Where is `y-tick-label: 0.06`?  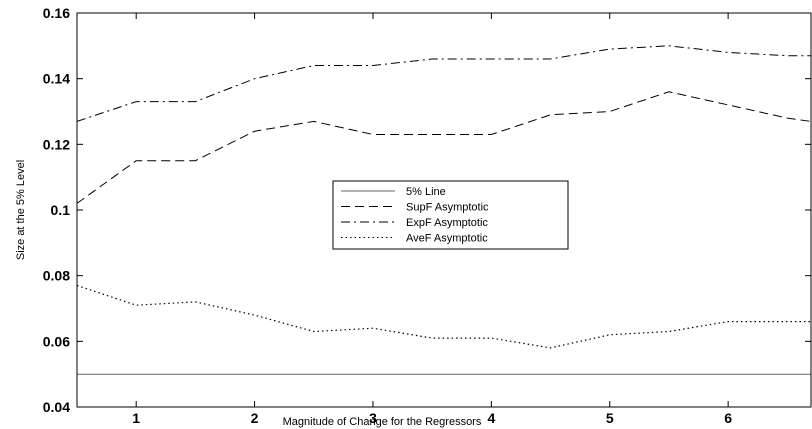 y-tick-label: 0.06 is located at coordinates (56, 341).